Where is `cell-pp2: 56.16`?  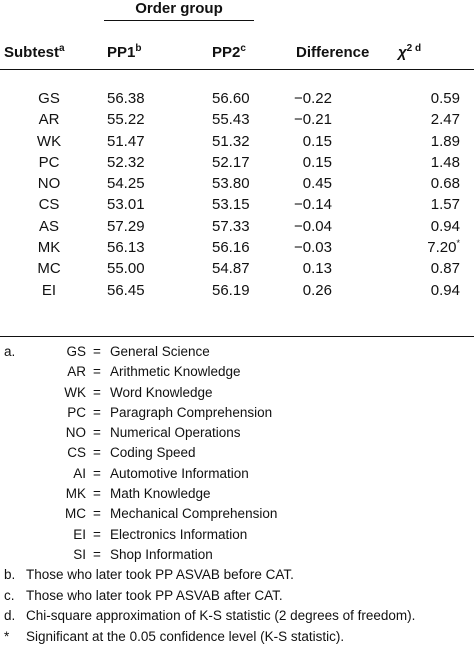 cell-pp2: 56.16 is located at coordinates (231, 248).